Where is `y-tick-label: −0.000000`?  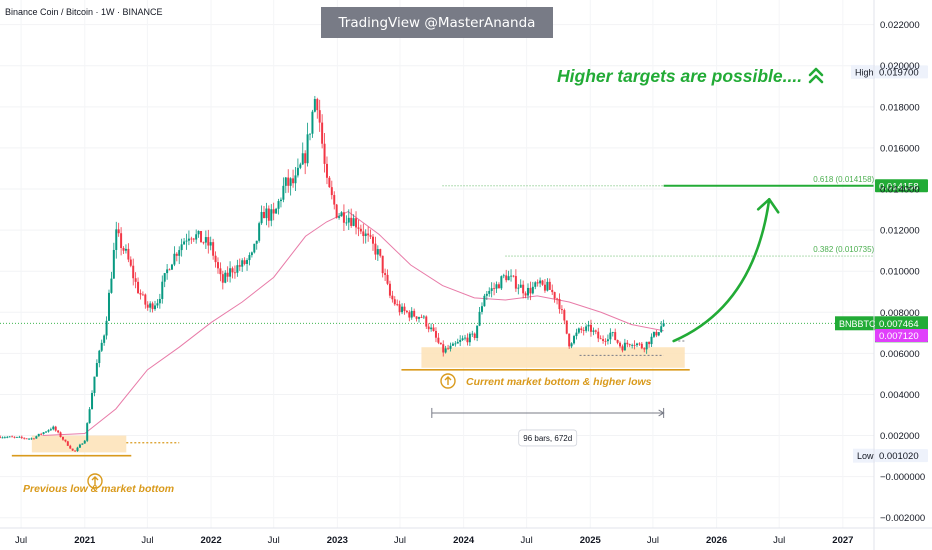
y-tick-label: −0.000000 is located at coordinates (902, 477).